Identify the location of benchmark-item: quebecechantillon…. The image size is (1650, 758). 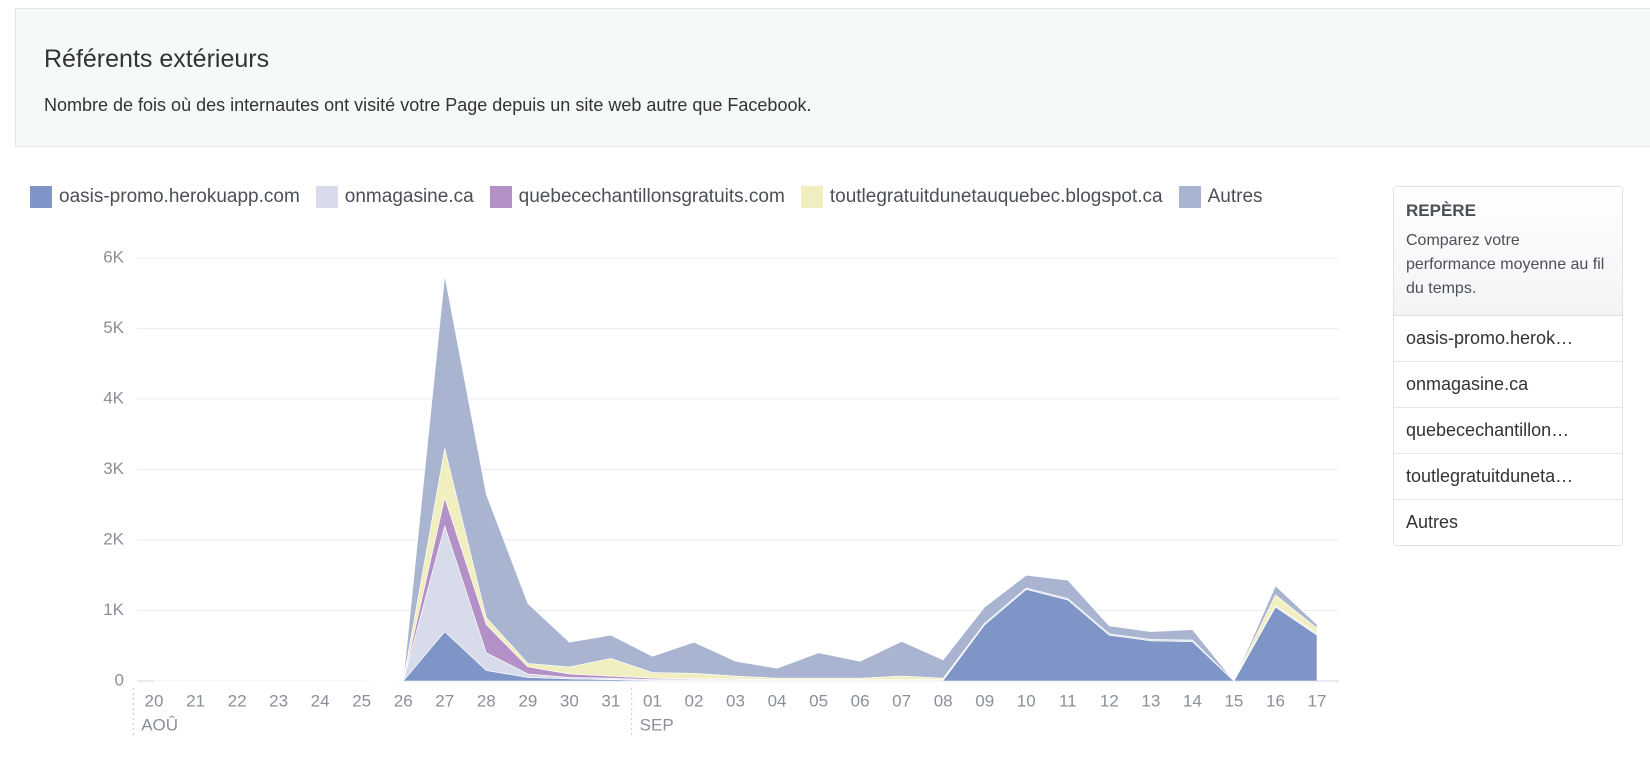
(1508, 431).